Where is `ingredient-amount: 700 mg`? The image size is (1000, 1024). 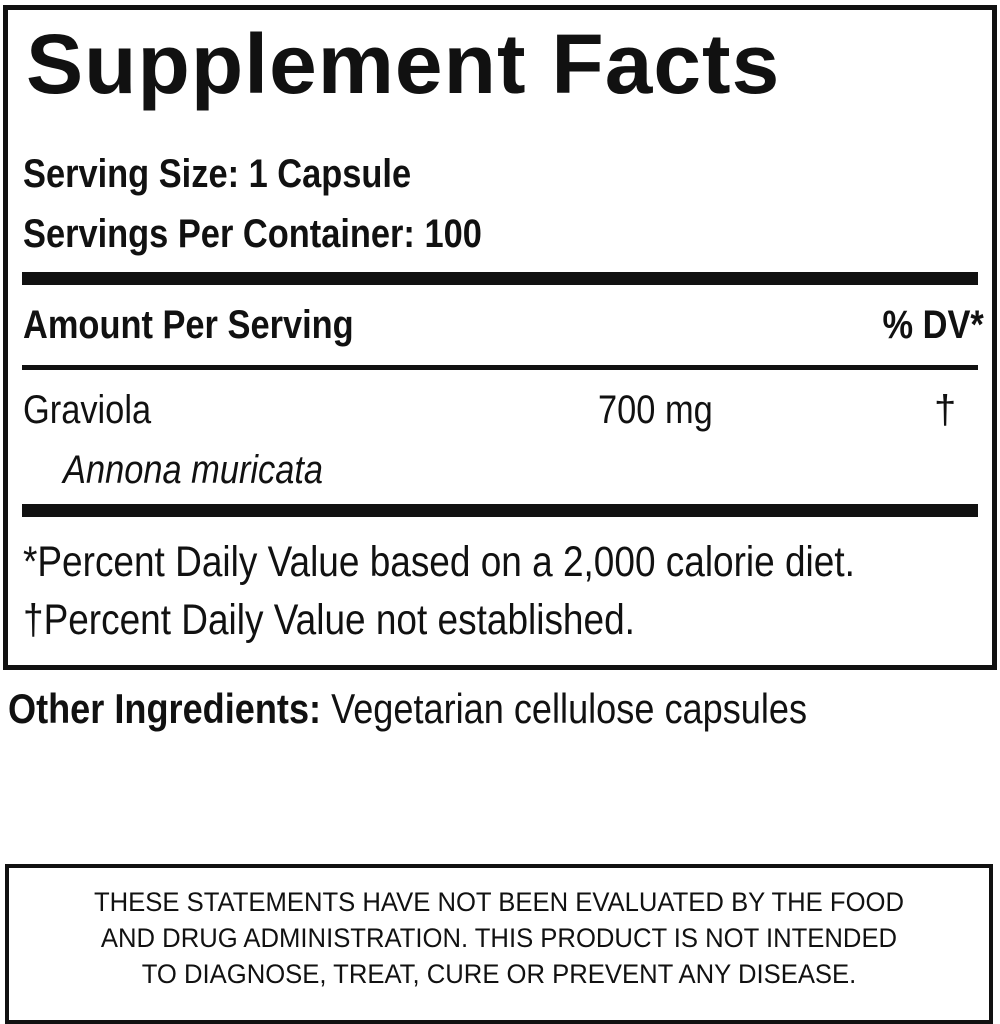
ingredient-amount: 700 mg is located at coordinates (655, 410).